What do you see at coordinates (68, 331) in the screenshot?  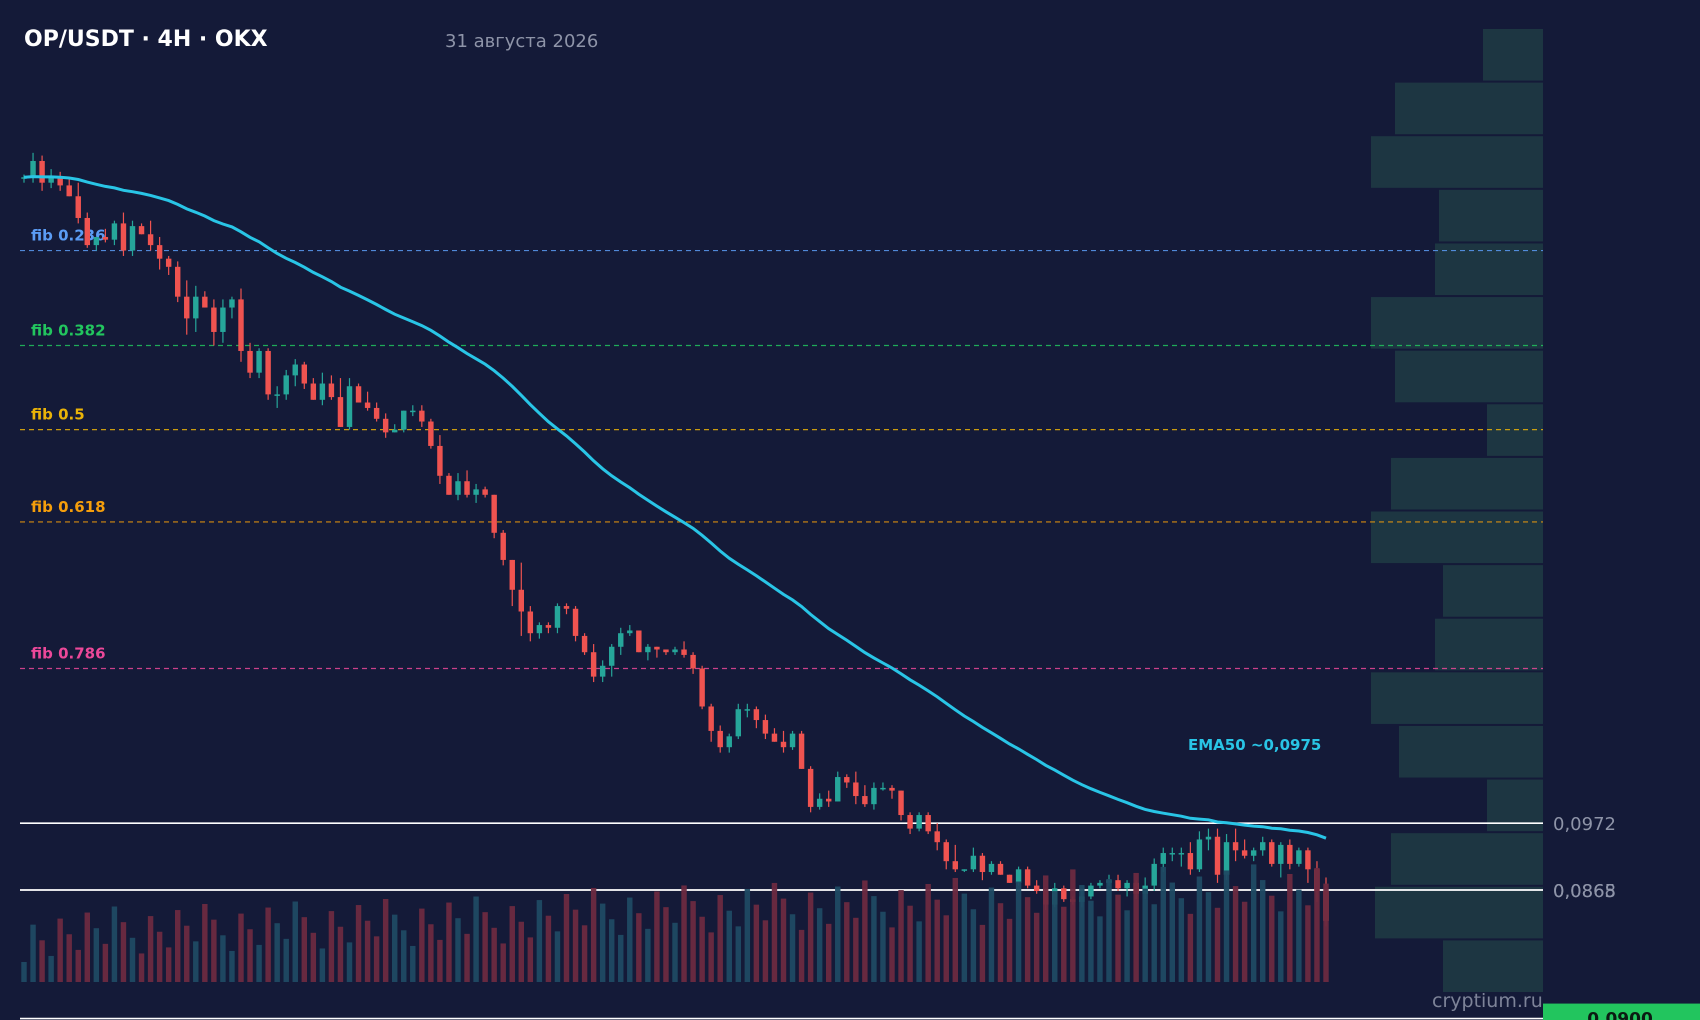 I see `fib-label: fib 0.382` at bounding box center [68, 331].